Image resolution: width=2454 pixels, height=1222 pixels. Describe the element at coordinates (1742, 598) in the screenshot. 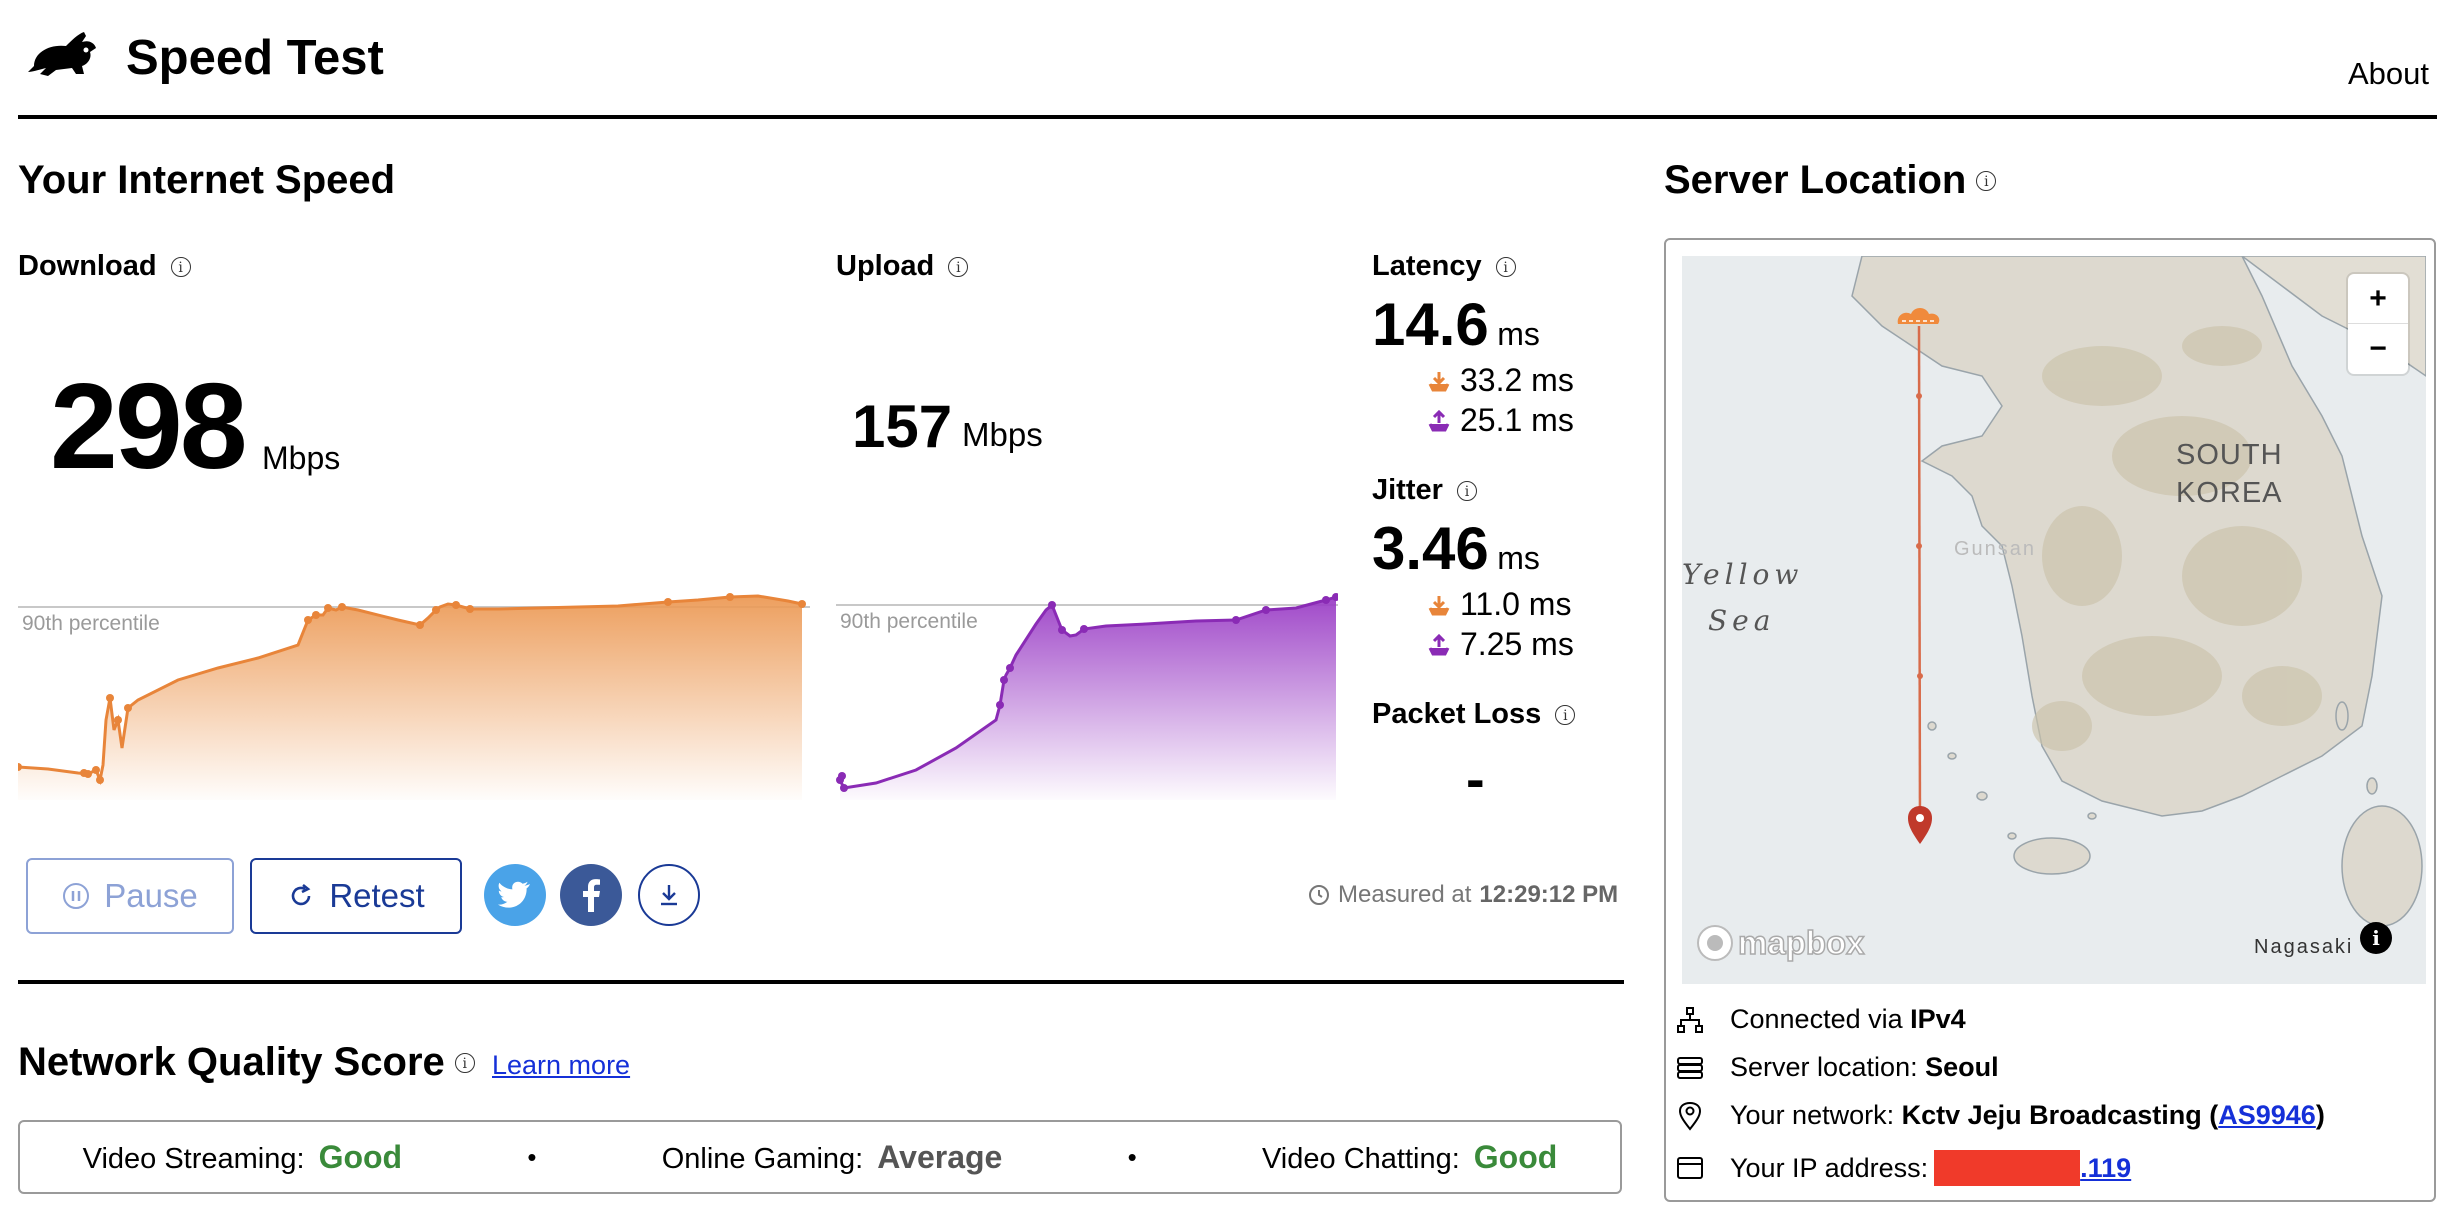

I see `map-sea-label: Yellow Sea` at that location.